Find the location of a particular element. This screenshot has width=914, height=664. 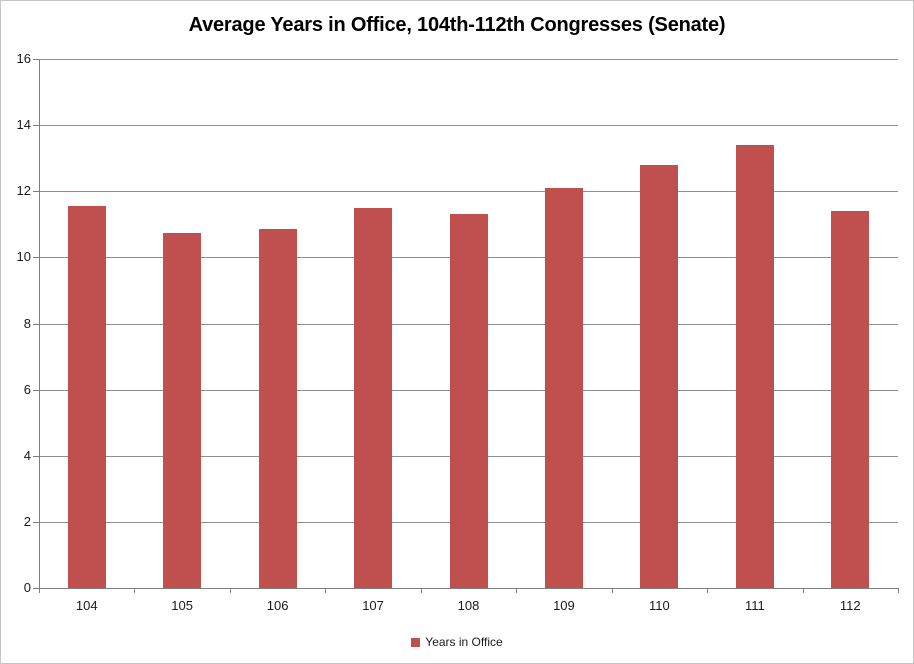

y-axis-line is located at coordinates (39, 326).